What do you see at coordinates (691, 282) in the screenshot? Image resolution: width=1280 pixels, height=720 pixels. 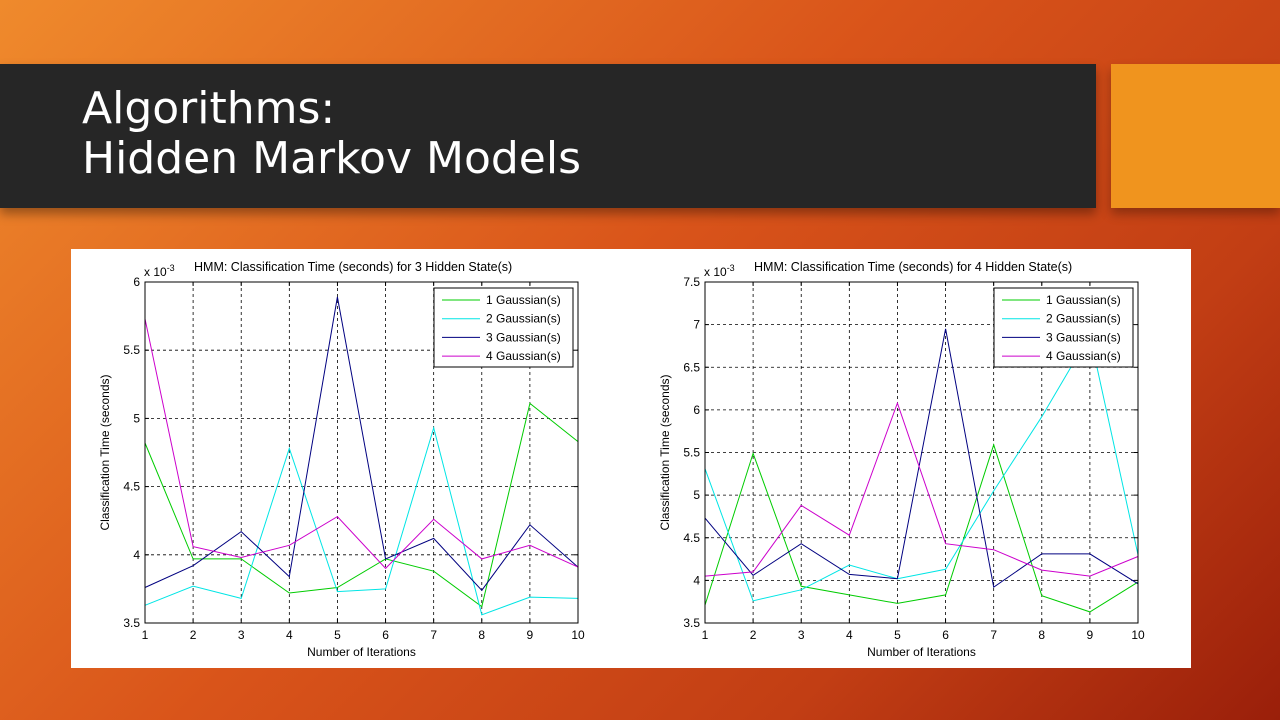 I see `y-tick-label: 7.5` at bounding box center [691, 282].